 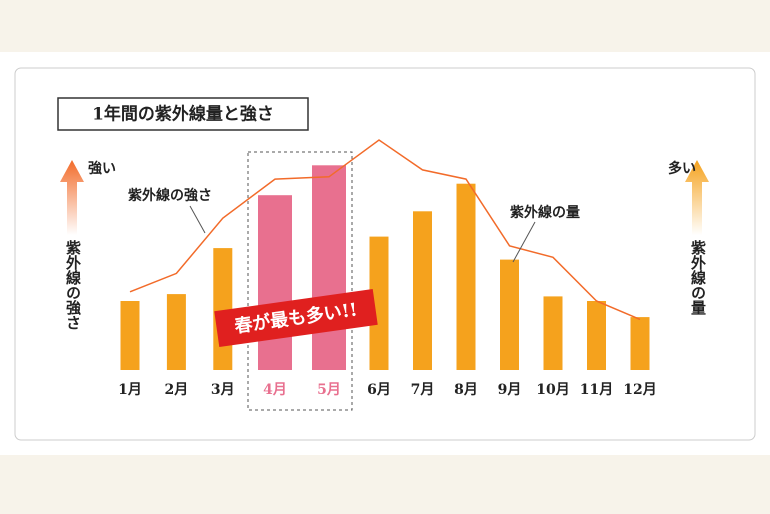 I want to click on x-tick-label: 12月, so click(x=639, y=390).